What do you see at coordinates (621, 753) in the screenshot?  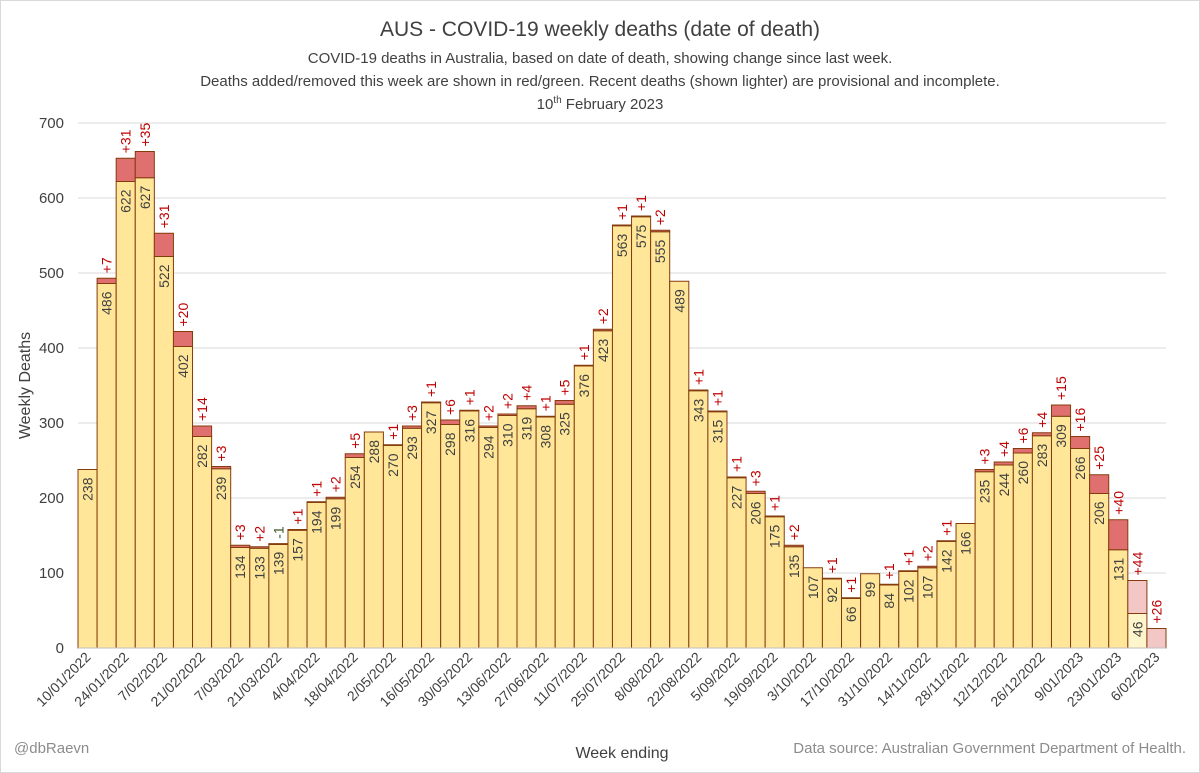 I see `x-axis-title: Week ending` at bounding box center [621, 753].